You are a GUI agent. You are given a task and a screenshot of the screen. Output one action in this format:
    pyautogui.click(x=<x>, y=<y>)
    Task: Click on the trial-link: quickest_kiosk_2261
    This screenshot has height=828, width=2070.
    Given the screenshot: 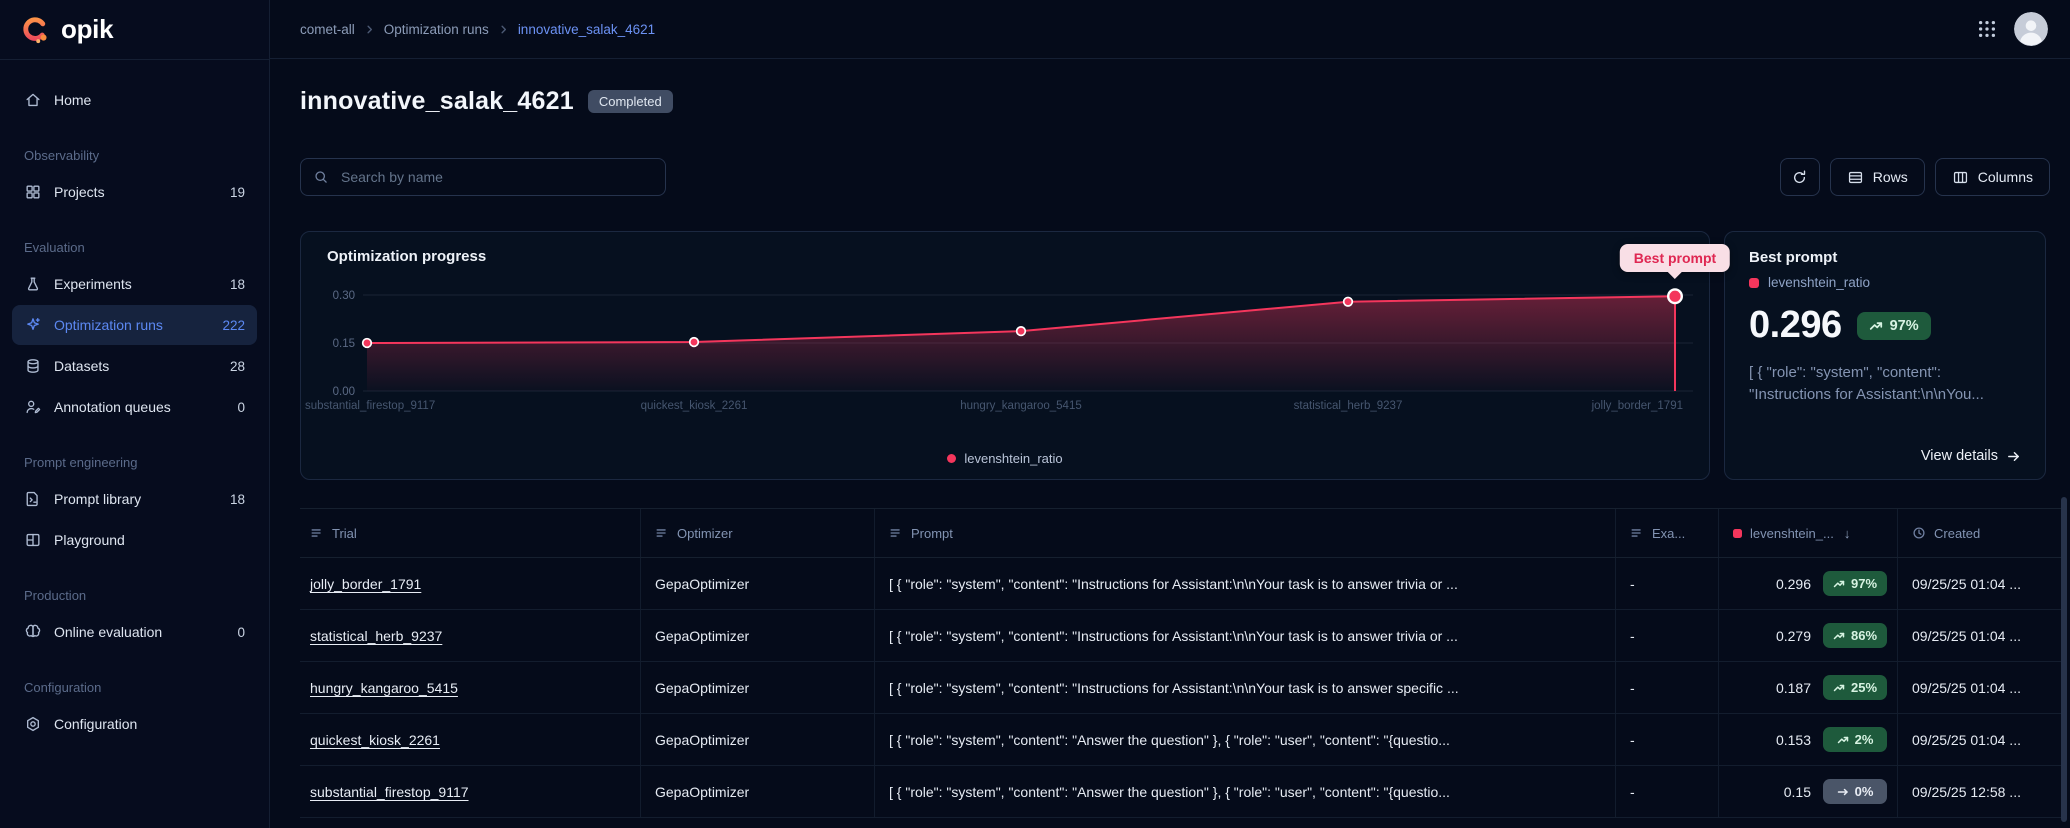 What is the action you would take?
    pyautogui.click(x=375, y=739)
    